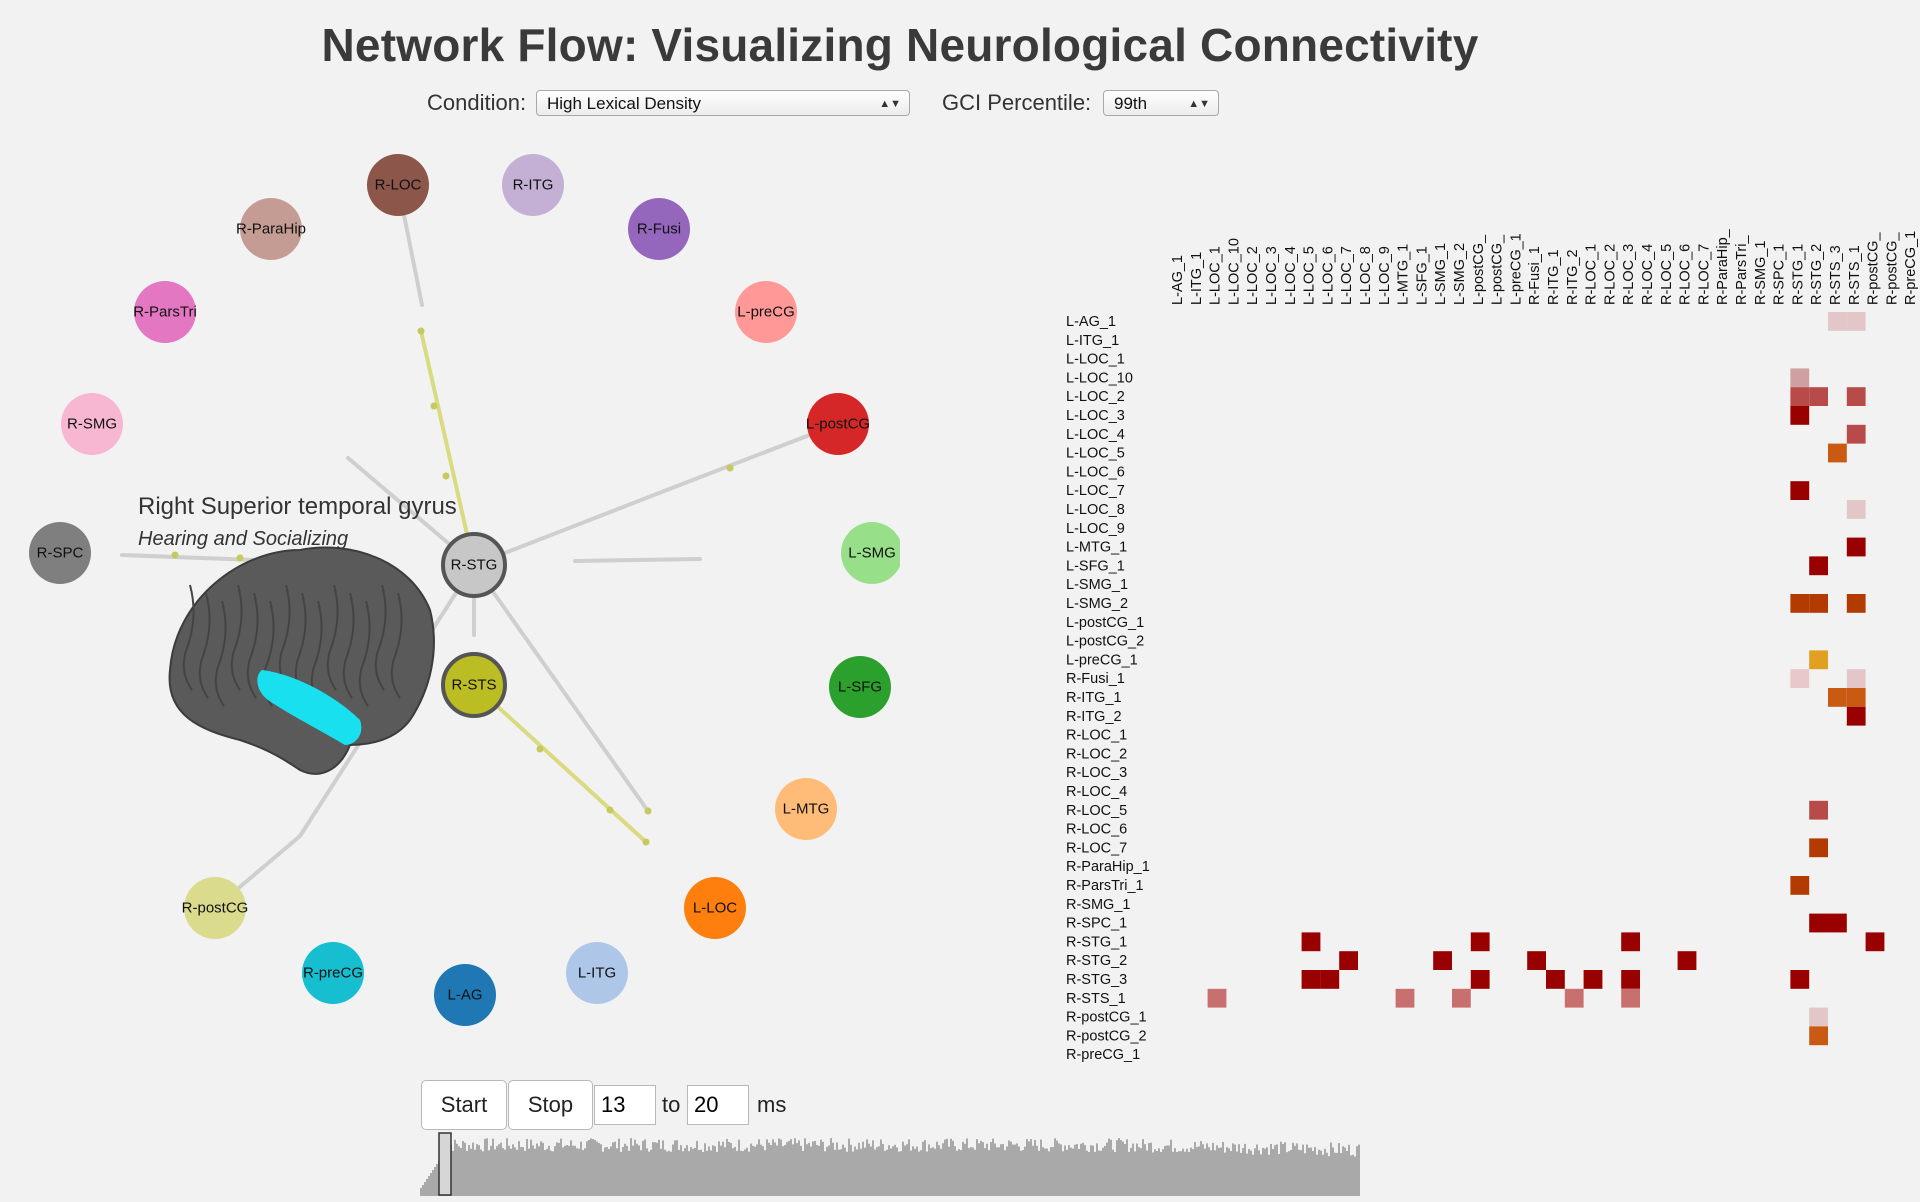  Describe the element at coordinates (718, 1105) in the screenshot. I see `time-to-input` at that location.